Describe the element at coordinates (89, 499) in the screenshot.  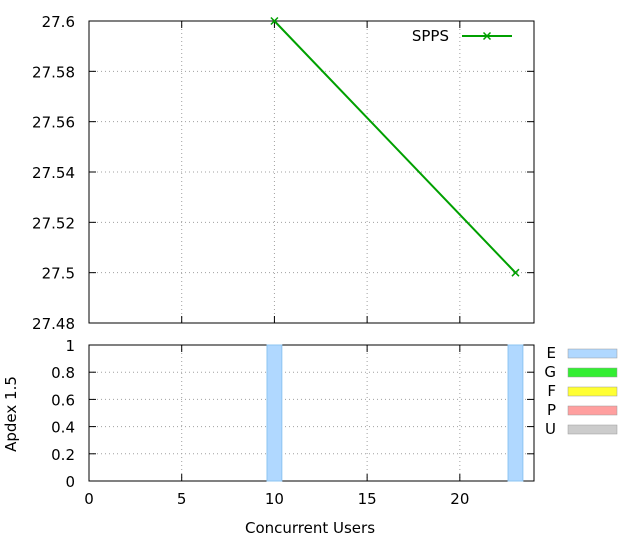
I see `bottom-x-tick-label: 0` at that location.